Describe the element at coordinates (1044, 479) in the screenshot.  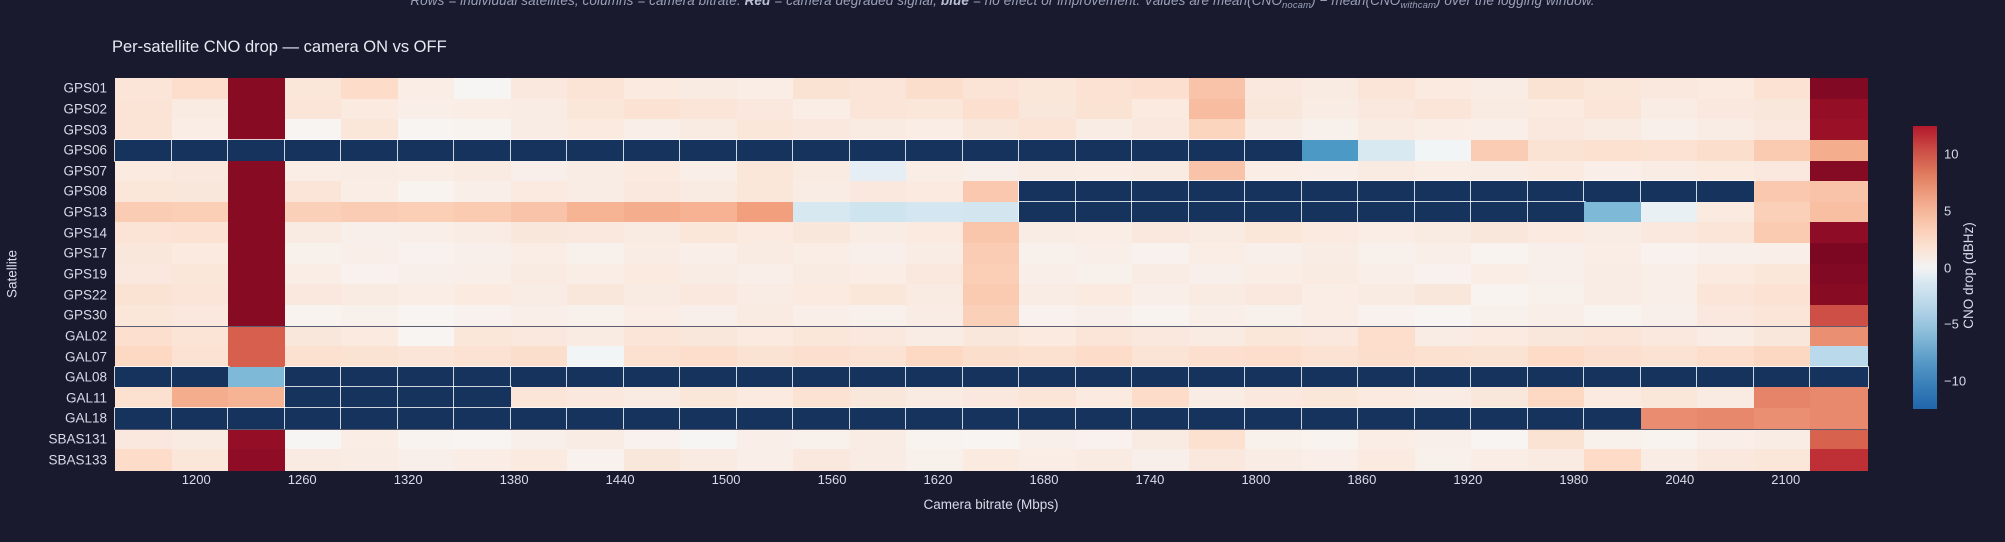
I see `x-tick-1680: 1680` at that location.